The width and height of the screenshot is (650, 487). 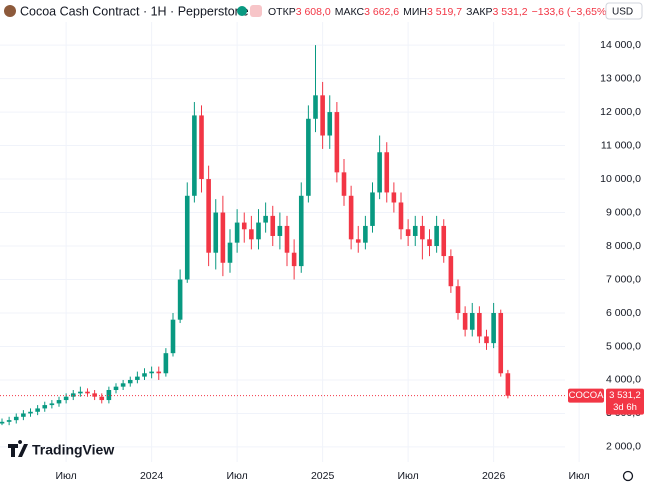 I want to click on ohlc-value: 3 531,2, so click(x=510, y=12).